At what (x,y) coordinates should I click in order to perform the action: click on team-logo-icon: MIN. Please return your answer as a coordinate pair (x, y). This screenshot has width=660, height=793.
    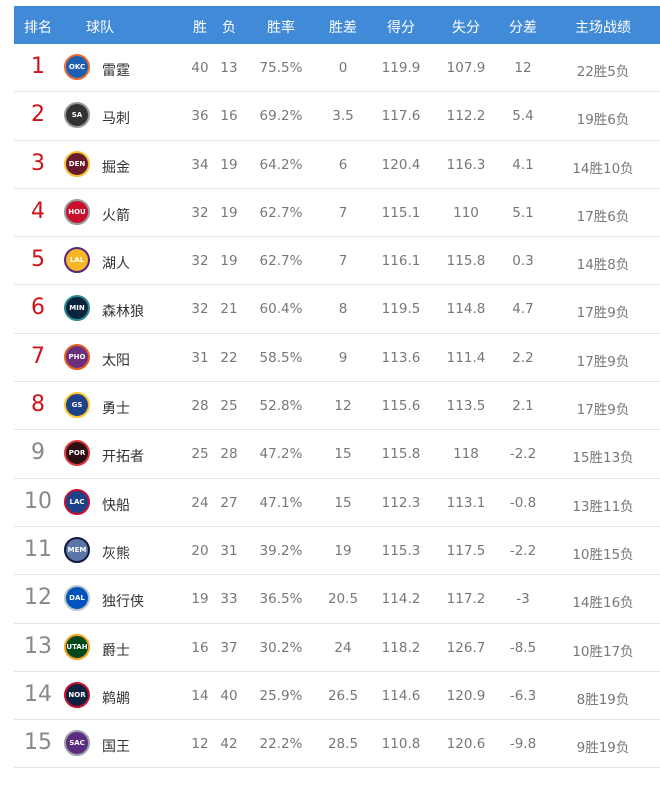
    Looking at the image, I should click on (77, 308).